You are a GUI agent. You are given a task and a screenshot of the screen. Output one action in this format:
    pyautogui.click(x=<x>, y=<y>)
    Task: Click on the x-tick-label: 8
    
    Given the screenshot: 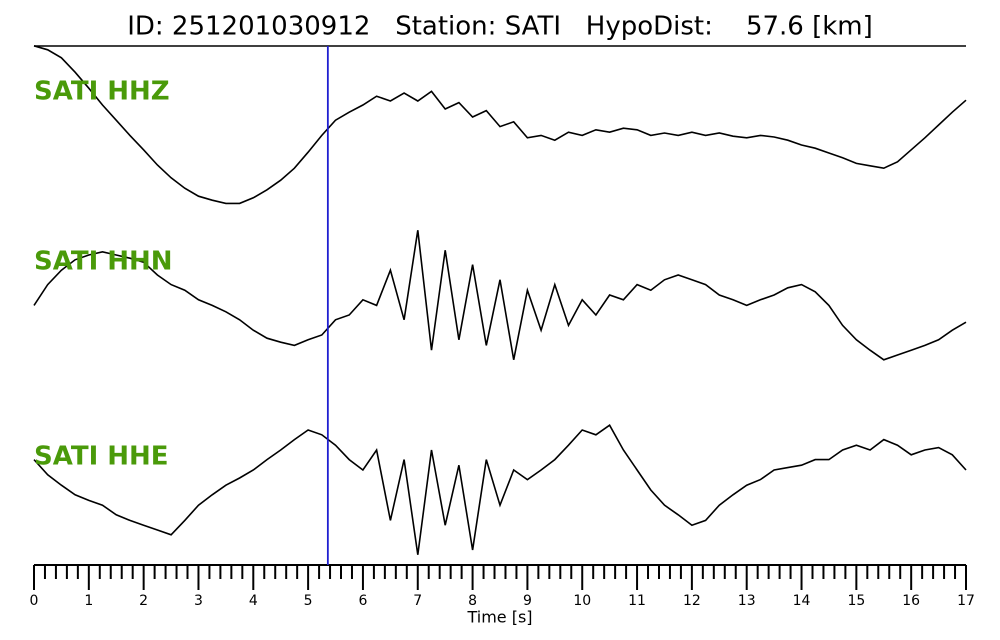 What is the action you would take?
    pyautogui.click(x=472, y=601)
    